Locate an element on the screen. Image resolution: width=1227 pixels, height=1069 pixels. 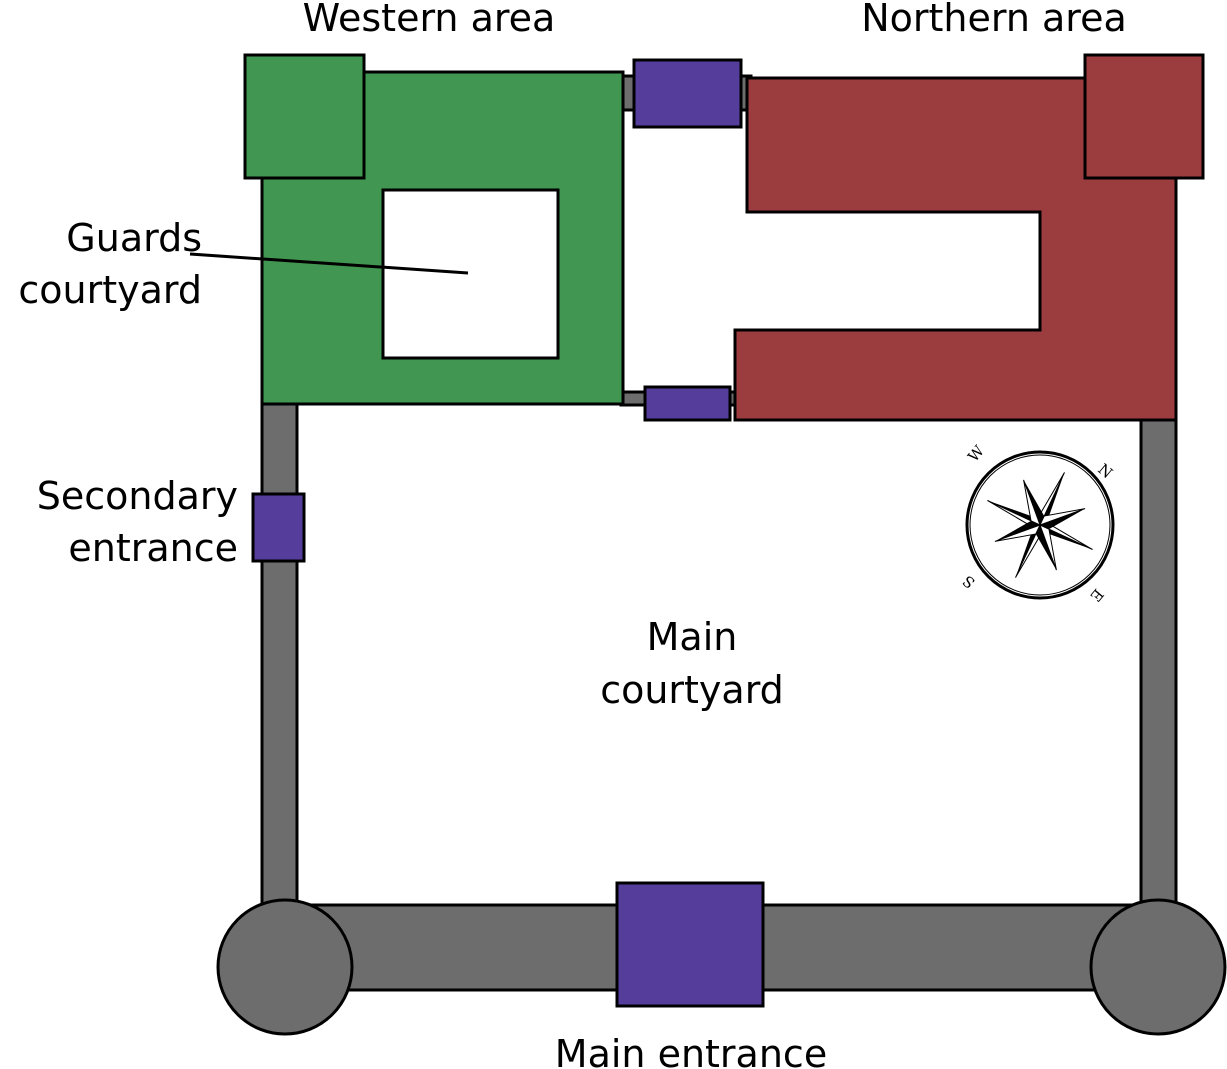
wall-west is located at coordinates (279, 660).